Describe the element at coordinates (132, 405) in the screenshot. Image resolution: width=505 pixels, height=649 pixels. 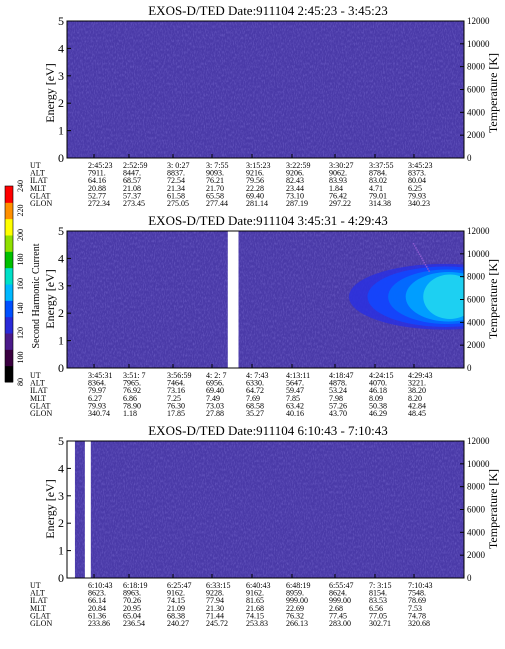
I see `orbit-cell: 78.90` at that location.